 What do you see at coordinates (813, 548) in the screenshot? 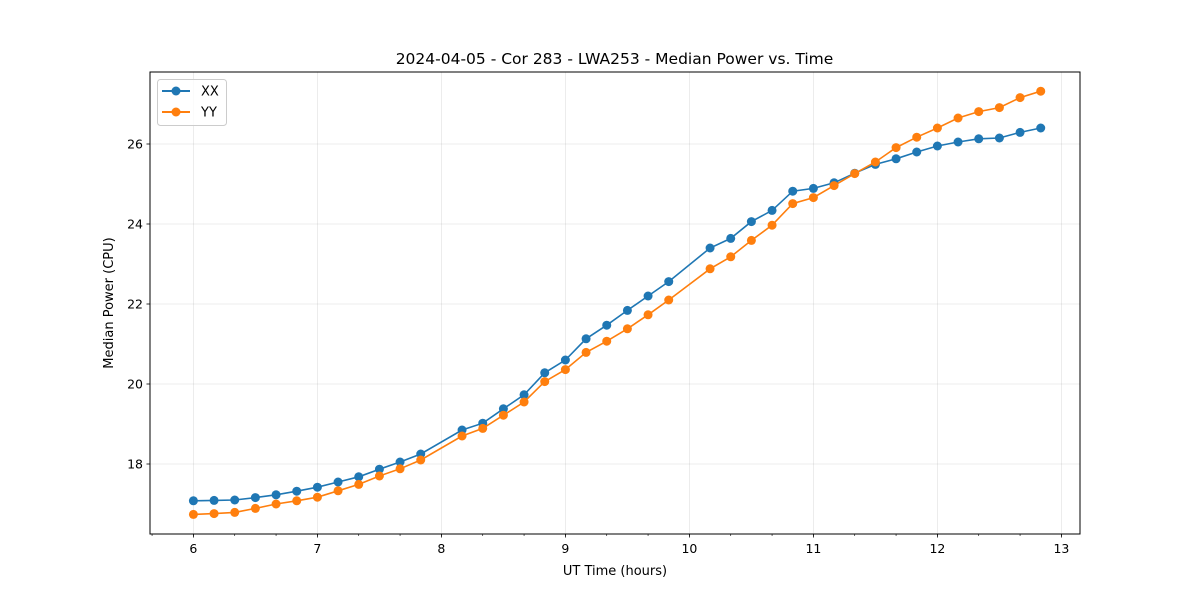
I see `x-tick-label: 11` at bounding box center [813, 548].